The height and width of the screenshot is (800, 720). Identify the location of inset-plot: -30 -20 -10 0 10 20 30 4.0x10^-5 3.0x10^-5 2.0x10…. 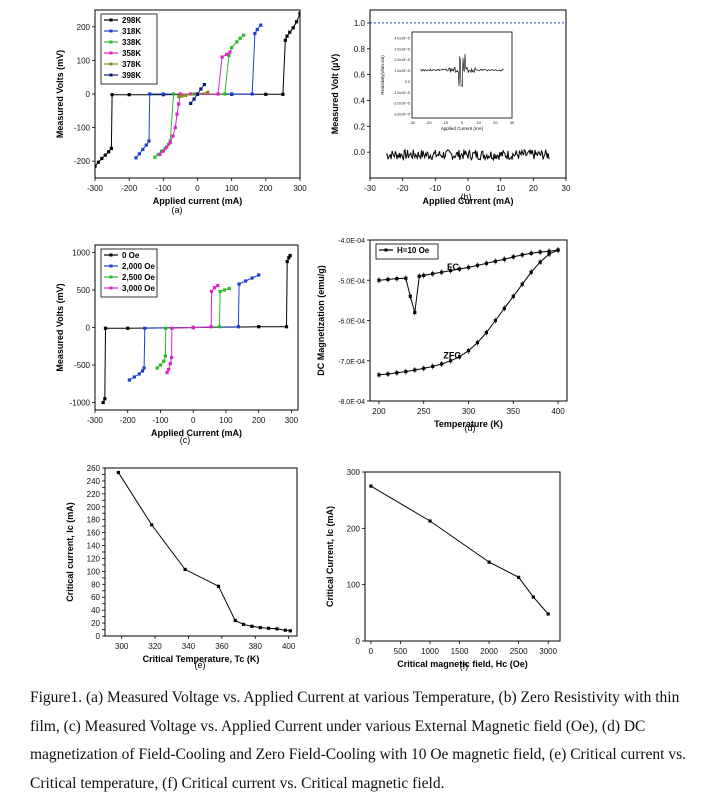
(447, 81).